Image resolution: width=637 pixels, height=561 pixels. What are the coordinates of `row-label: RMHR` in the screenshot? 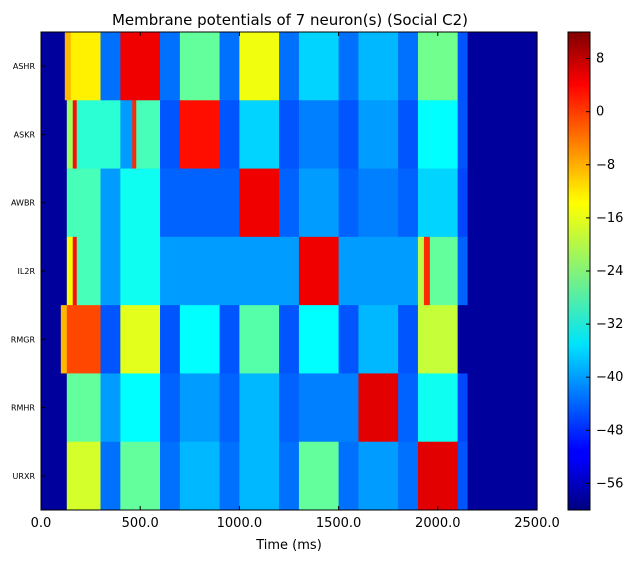 It's located at (23, 408).